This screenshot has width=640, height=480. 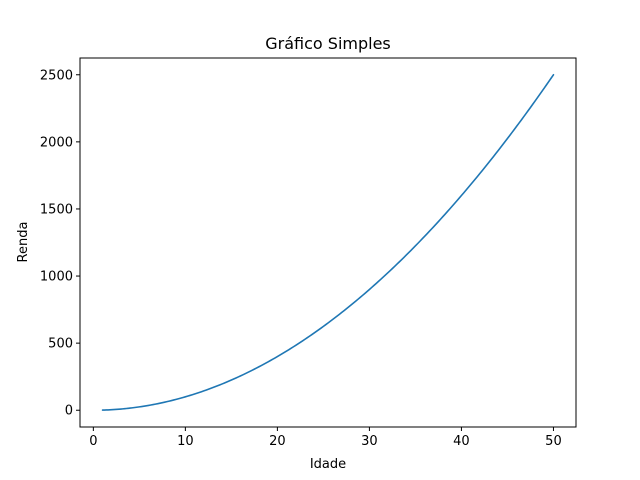 What do you see at coordinates (553, 441) in the screenshot?
I see `x-tick-label: 50` at bounding box center [553, 441].